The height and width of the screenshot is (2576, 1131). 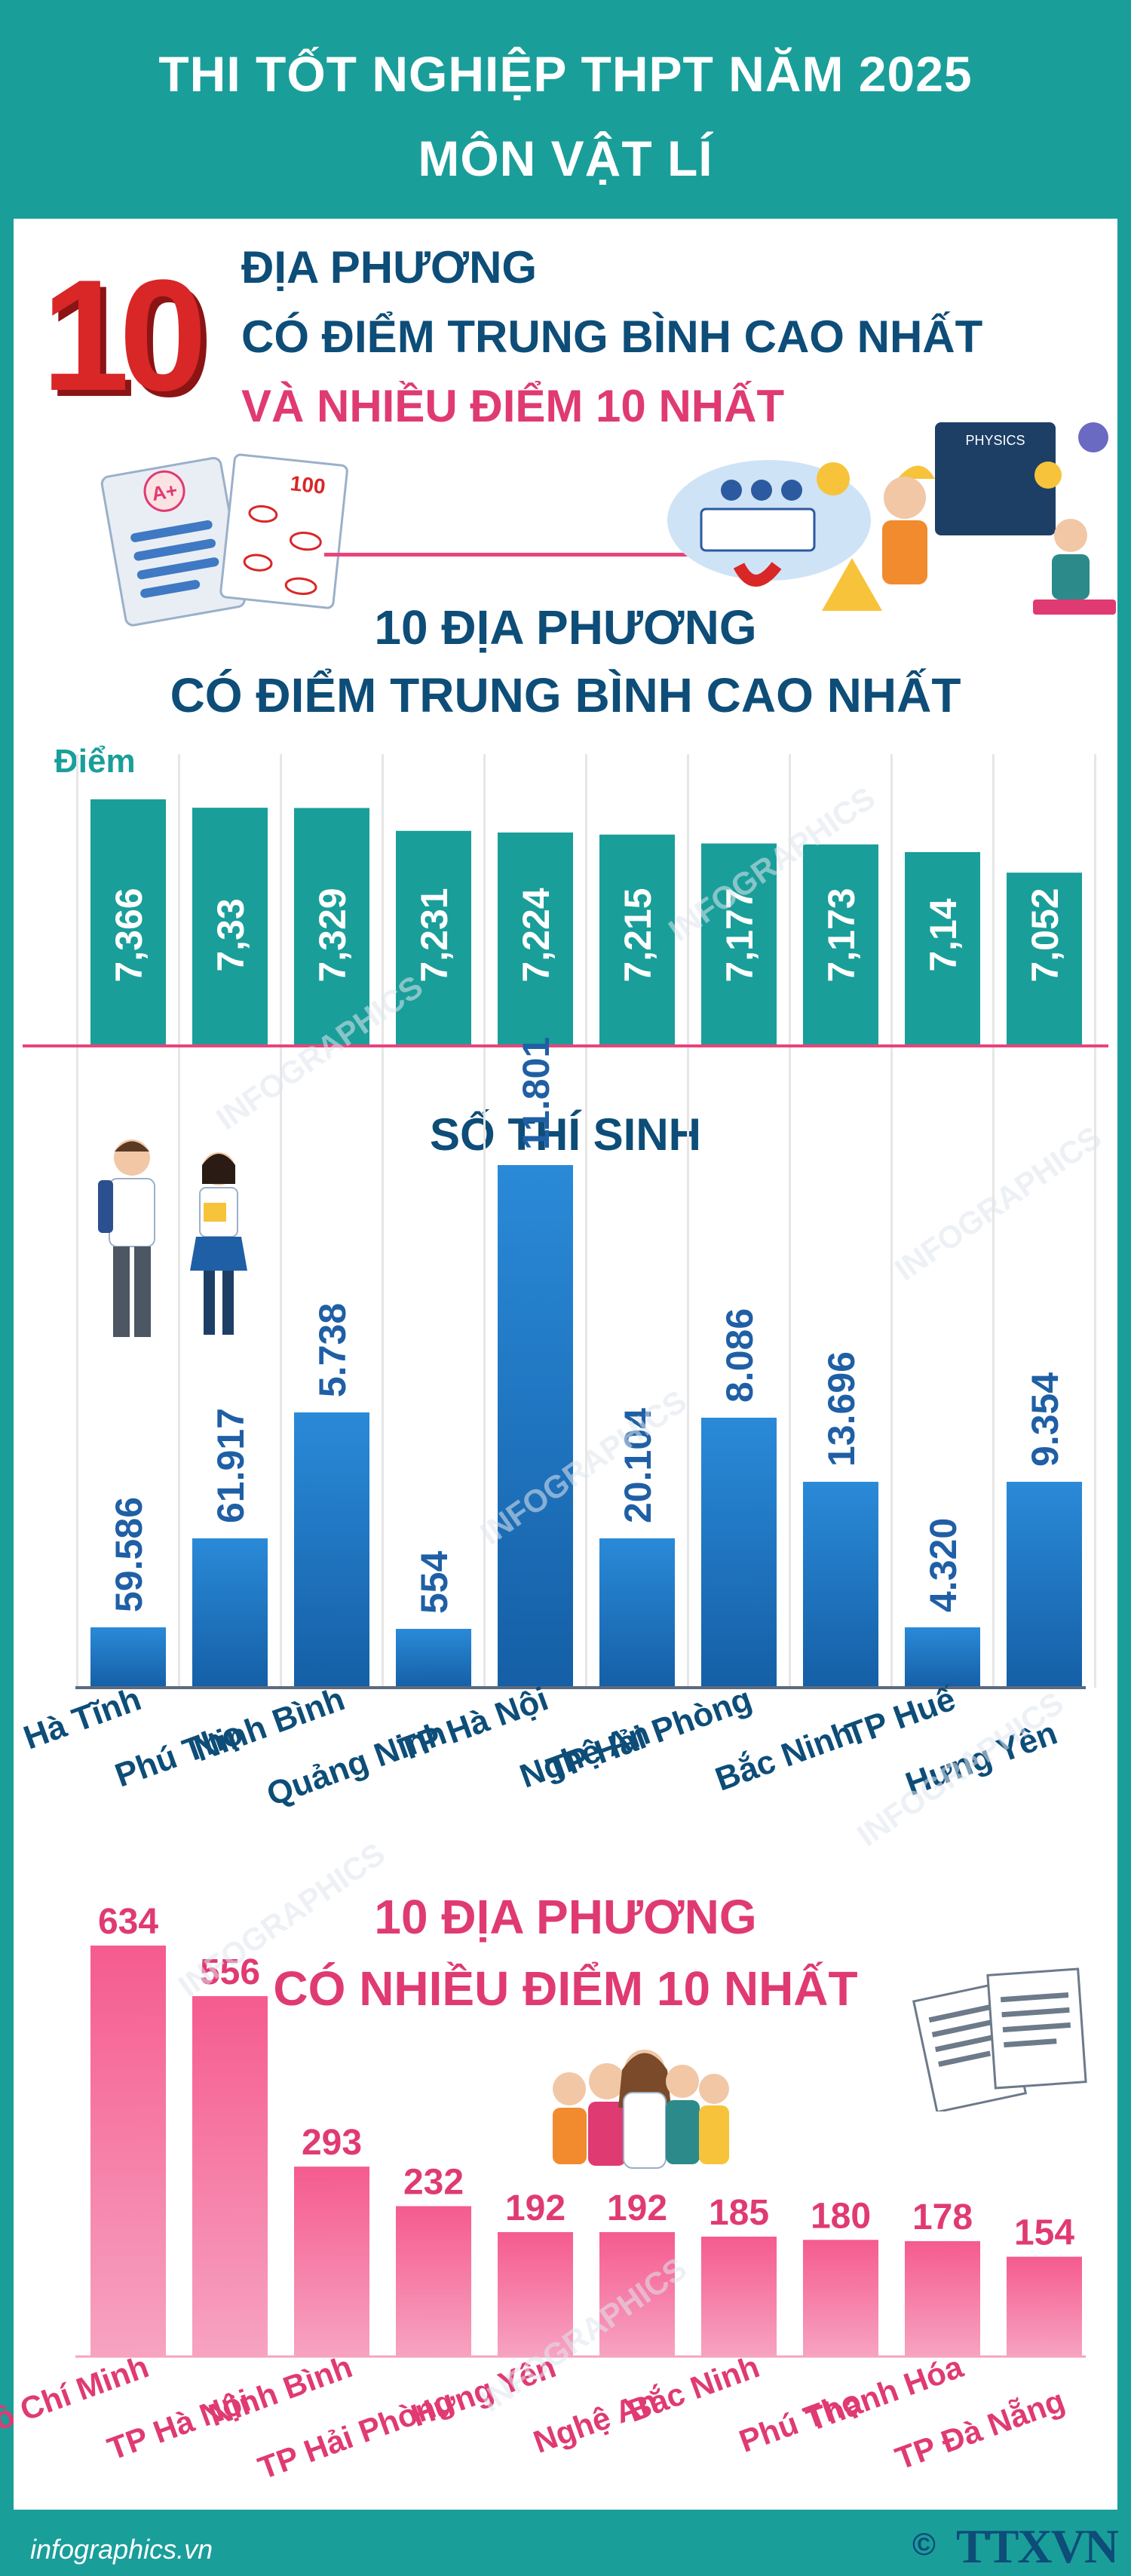 I want to click on ttxvn-logo: TTXVN, so click(x=1037, y=2546).